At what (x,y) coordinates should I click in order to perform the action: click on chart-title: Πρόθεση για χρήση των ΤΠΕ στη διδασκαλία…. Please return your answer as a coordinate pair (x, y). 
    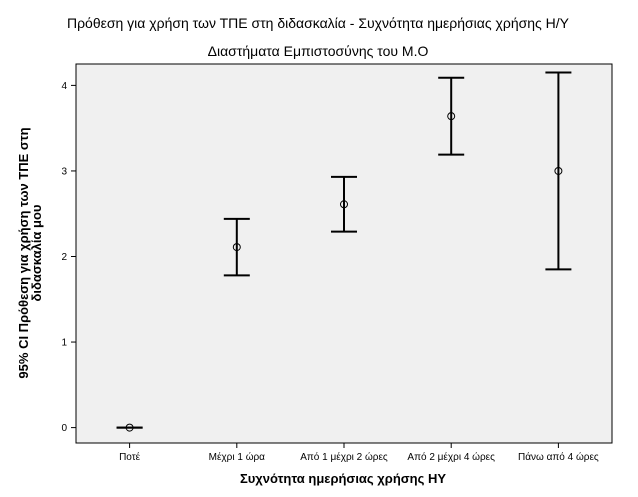
    Looking at the image, I should click on (318, 23).